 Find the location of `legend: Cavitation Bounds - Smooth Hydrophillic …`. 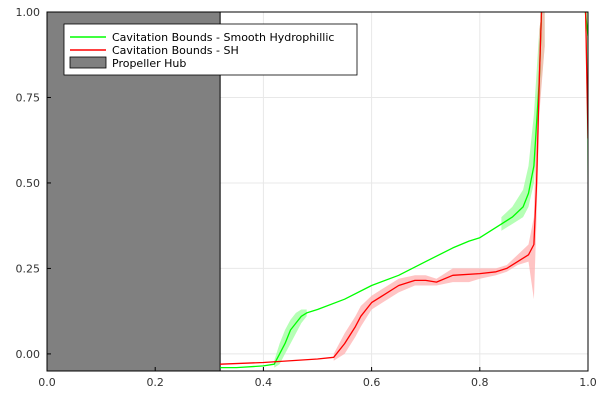

legend: Cavitation Bounds - Smooth Hydrophillic … is located at coordinates (210, 49).